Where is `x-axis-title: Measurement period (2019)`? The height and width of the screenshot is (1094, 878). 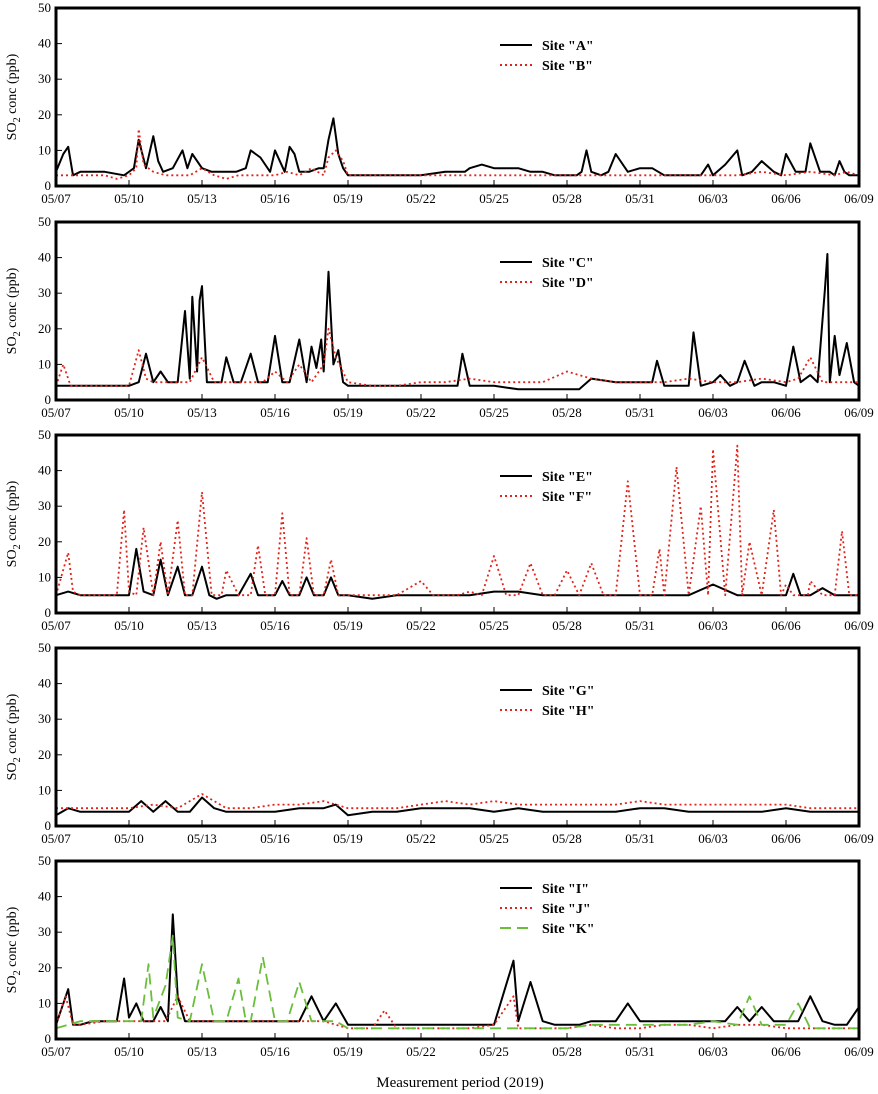 x-axis-title: Measurement period (2019) is located at coordinates (459, 1083).